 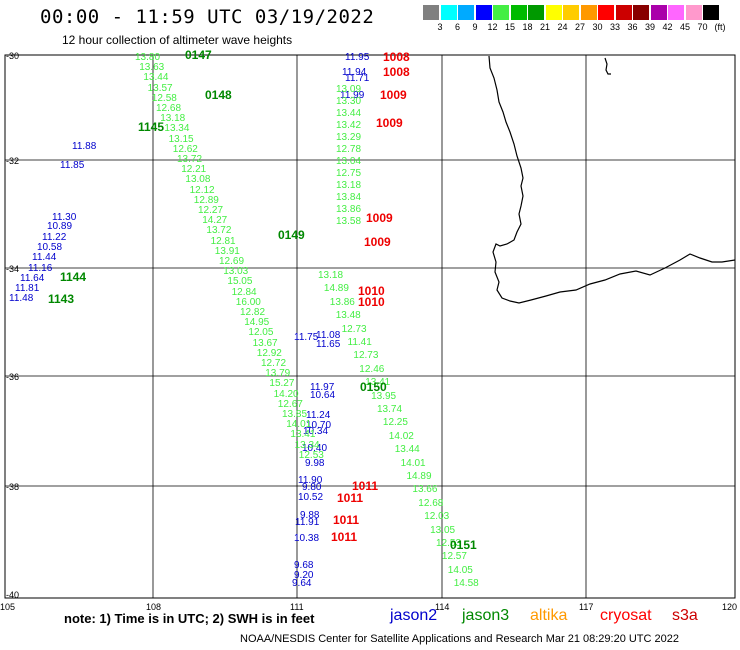 What do you see at coordinates (152, 68) in the screenshot?
I see `wave-value: 13.63` at bounding box center [152, 68].